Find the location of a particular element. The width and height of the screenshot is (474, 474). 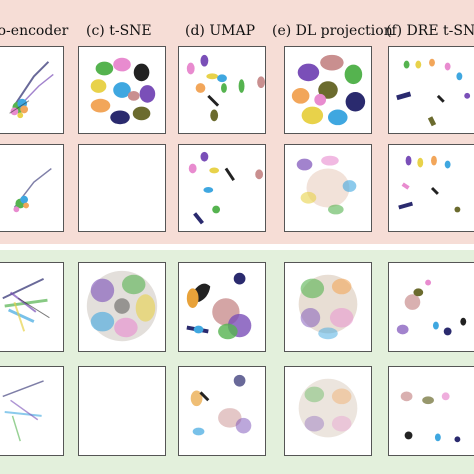

column-label-tsne: (c) t-SNE is located at coordinates (119, 31).